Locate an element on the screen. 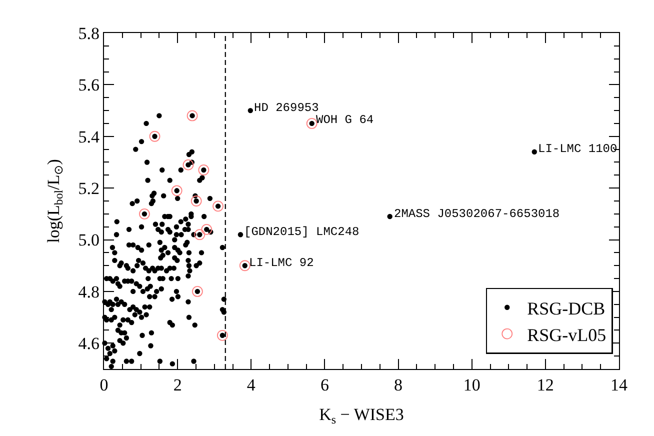  x-tick-label: 4 is located at coordinates (251, 385).